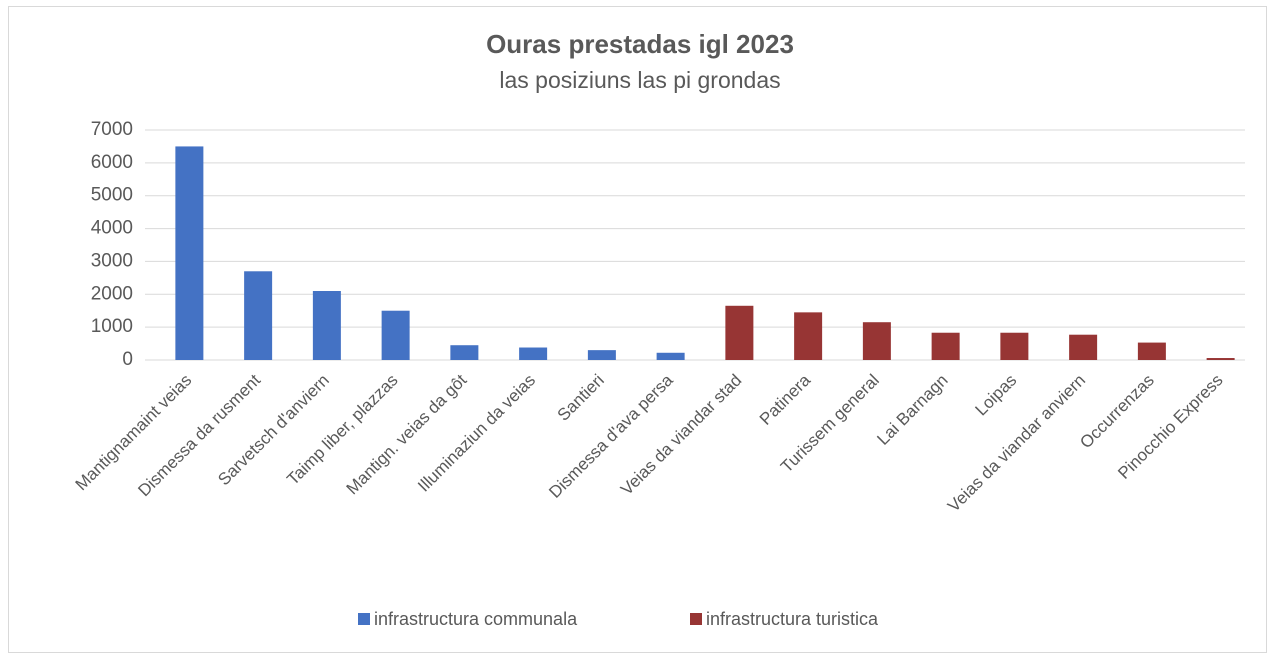 Image resolution: width=1276 pixels, height=653 pixels. What do you see at coordinates (112, 293) in the screenshot?
I see `y-tick-label: 2000` at bounding box center [112, 293].